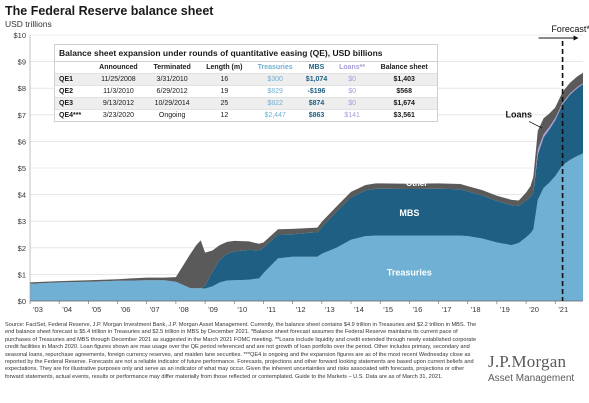 The image size is (589, 403). I want to click on y-tick-label: $2, so click(22, 248).